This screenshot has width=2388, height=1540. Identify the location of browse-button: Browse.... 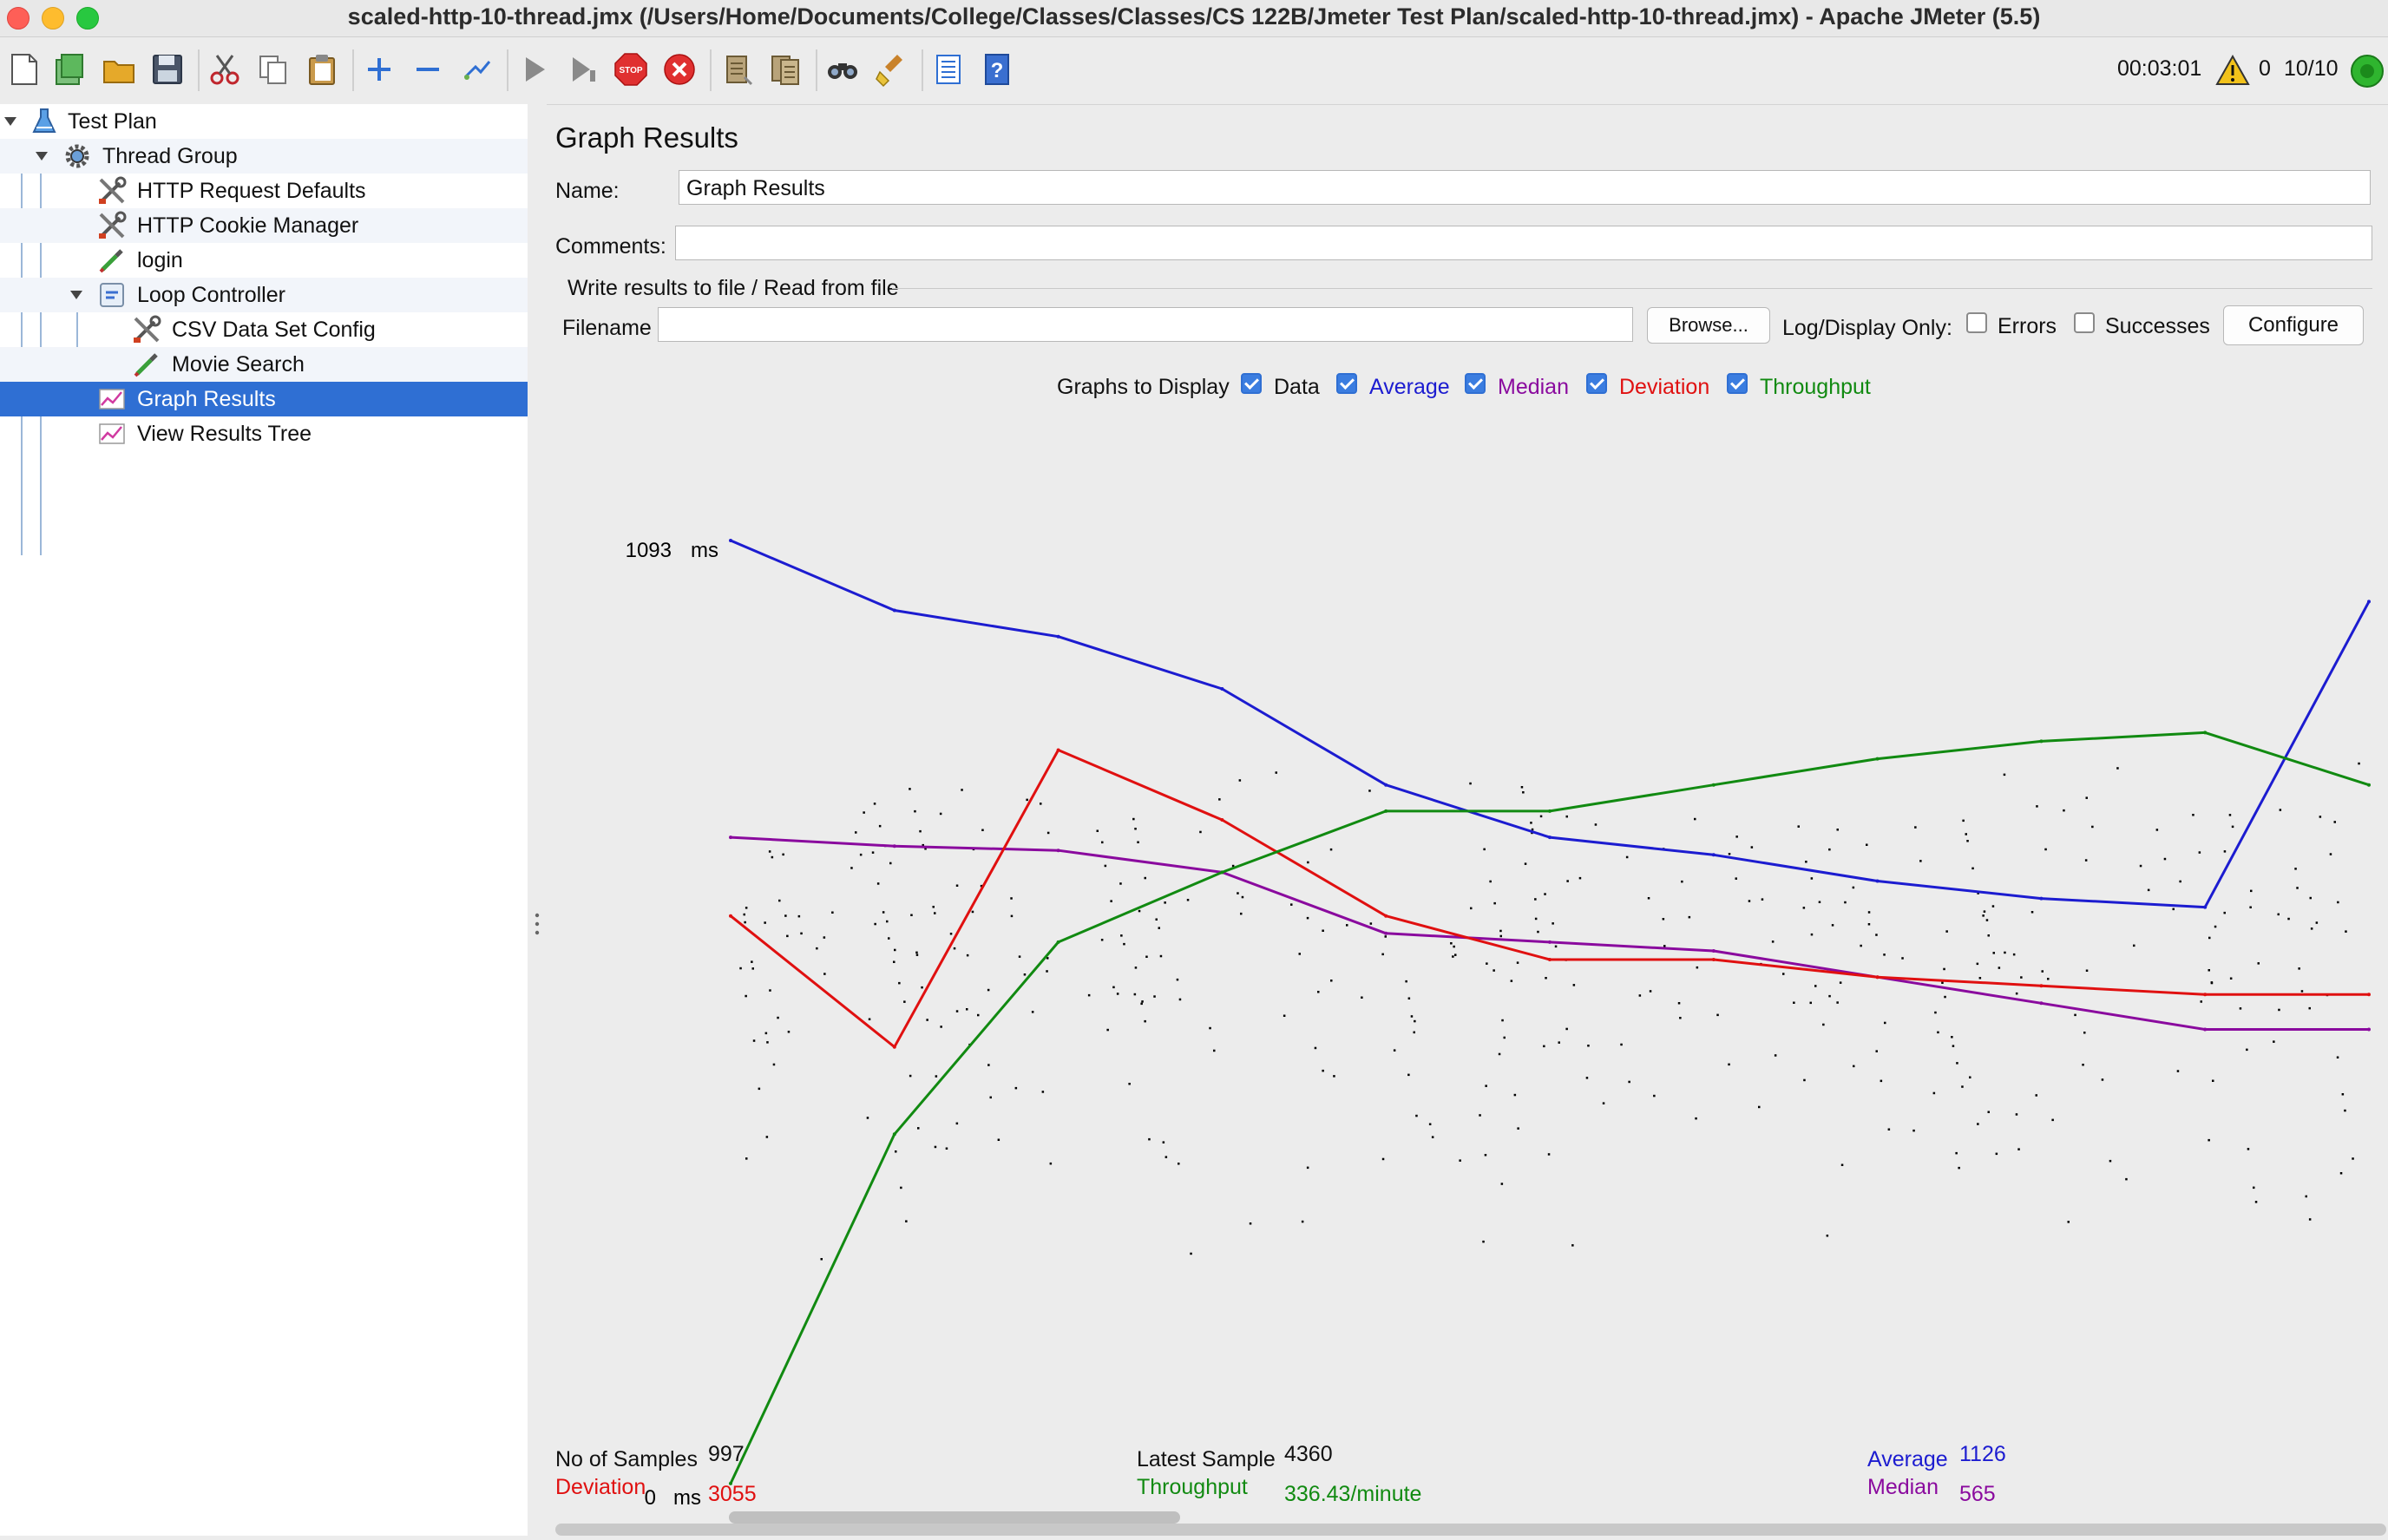
(1708, 325).